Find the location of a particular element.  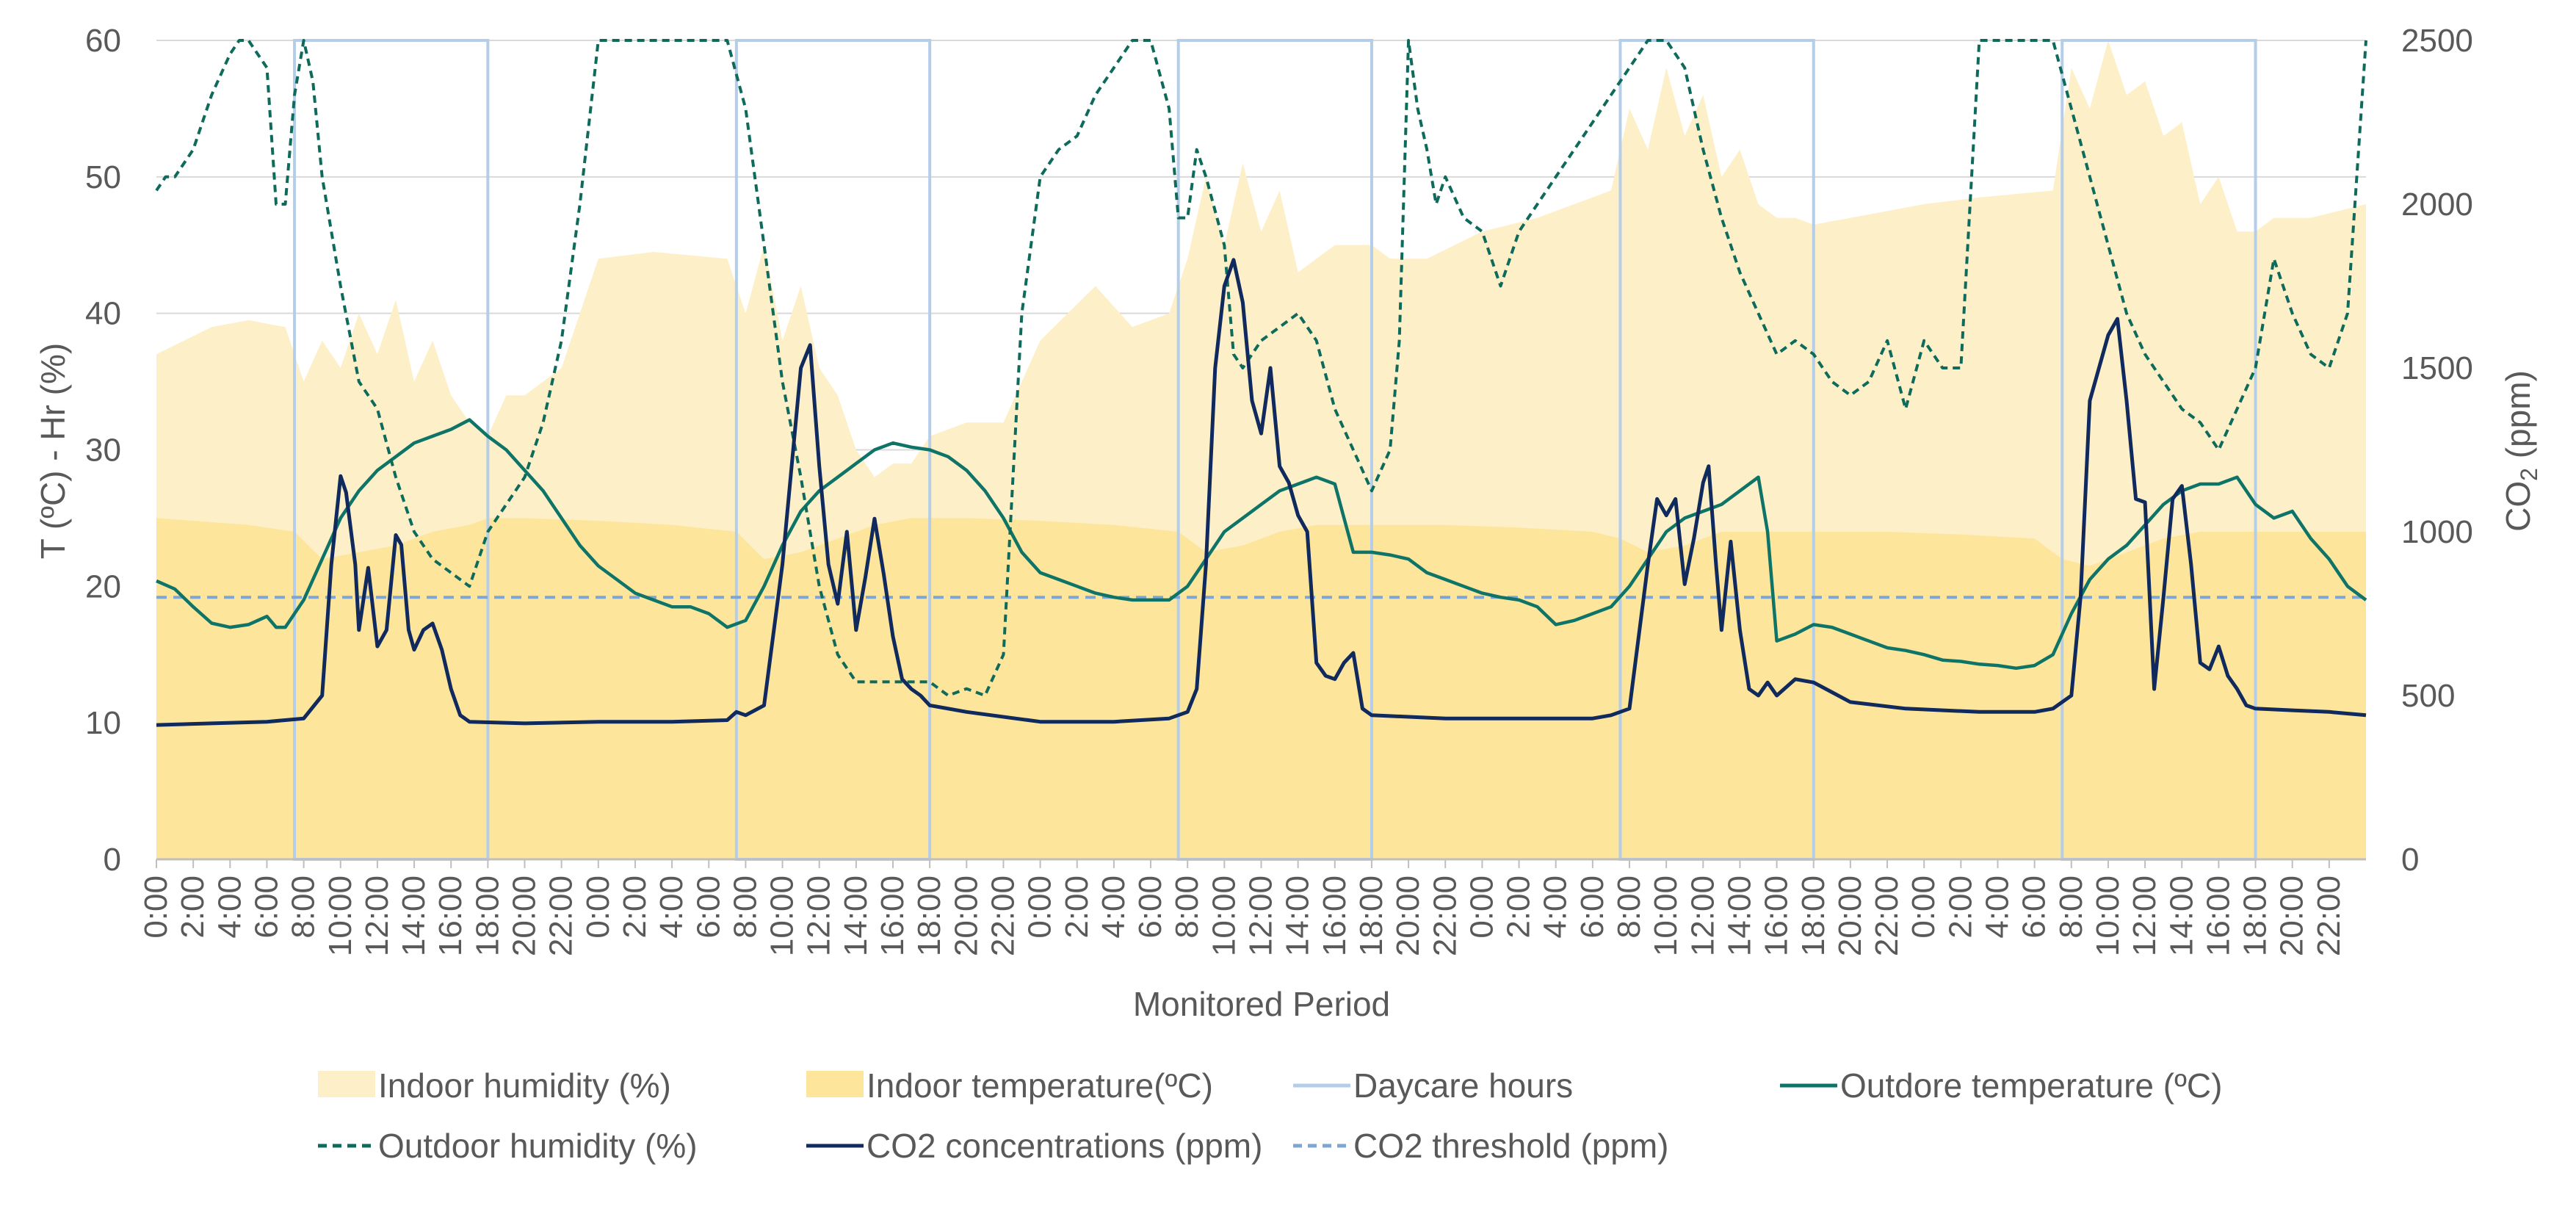

y-tick-right-label: 0 is located at coordinates (2410, 860).